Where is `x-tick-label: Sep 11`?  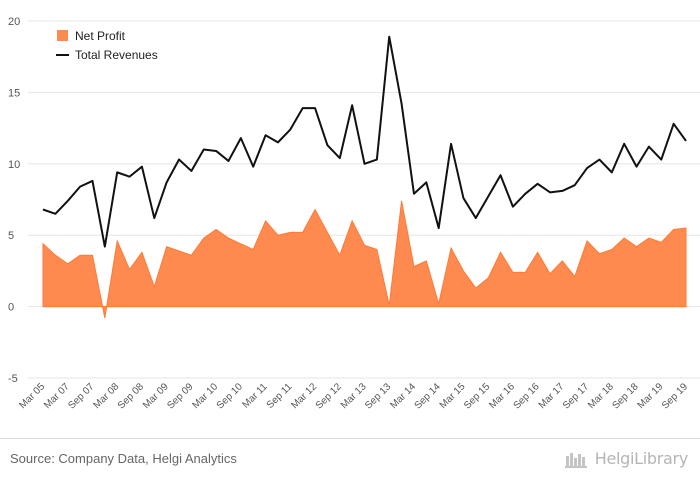
x-tick-label: Sep 11 is located at coordinates (280, 396).